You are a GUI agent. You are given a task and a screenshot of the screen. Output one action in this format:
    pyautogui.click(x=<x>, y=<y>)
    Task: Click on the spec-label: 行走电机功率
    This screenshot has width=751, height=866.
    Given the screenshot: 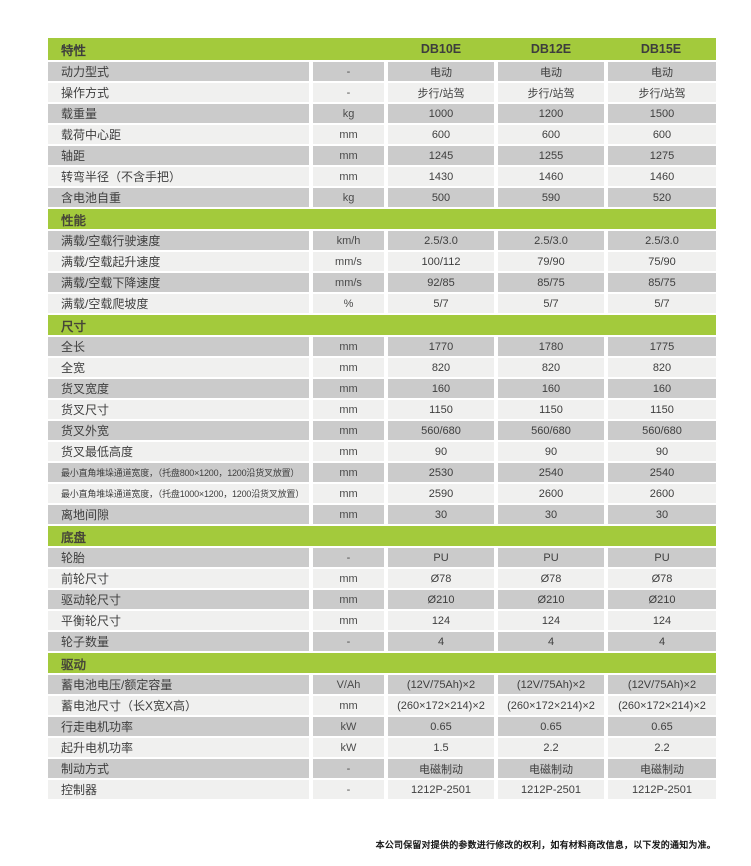 What is the action you would take?
    pyautogui.click(x=180, y=727)
    